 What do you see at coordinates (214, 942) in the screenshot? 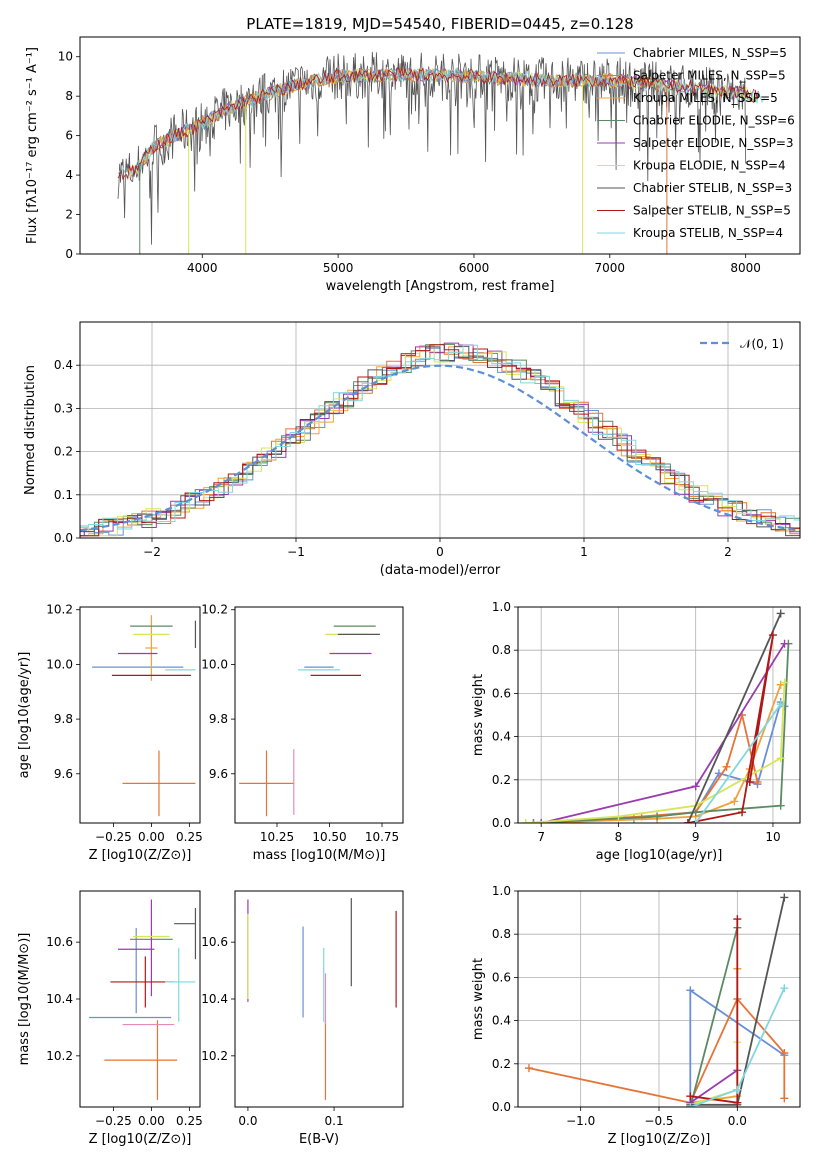
I see `y-tick-label: 10.6` at bounding box center [214, 942].